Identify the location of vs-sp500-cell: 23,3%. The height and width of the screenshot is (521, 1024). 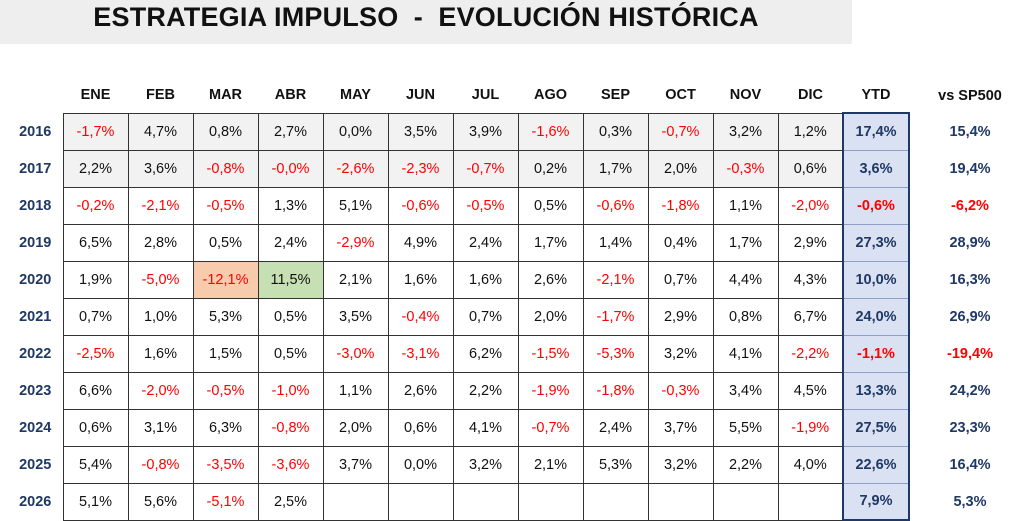
(970, 427).